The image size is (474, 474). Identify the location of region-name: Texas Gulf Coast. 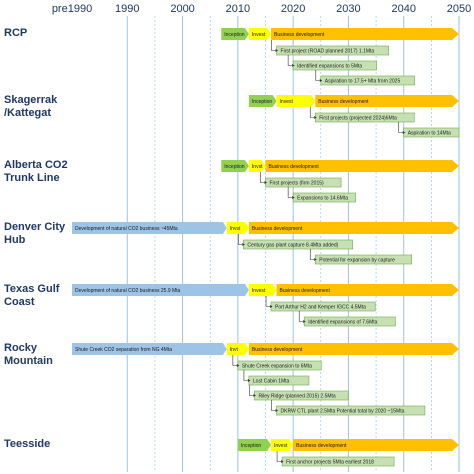
(32, 295).